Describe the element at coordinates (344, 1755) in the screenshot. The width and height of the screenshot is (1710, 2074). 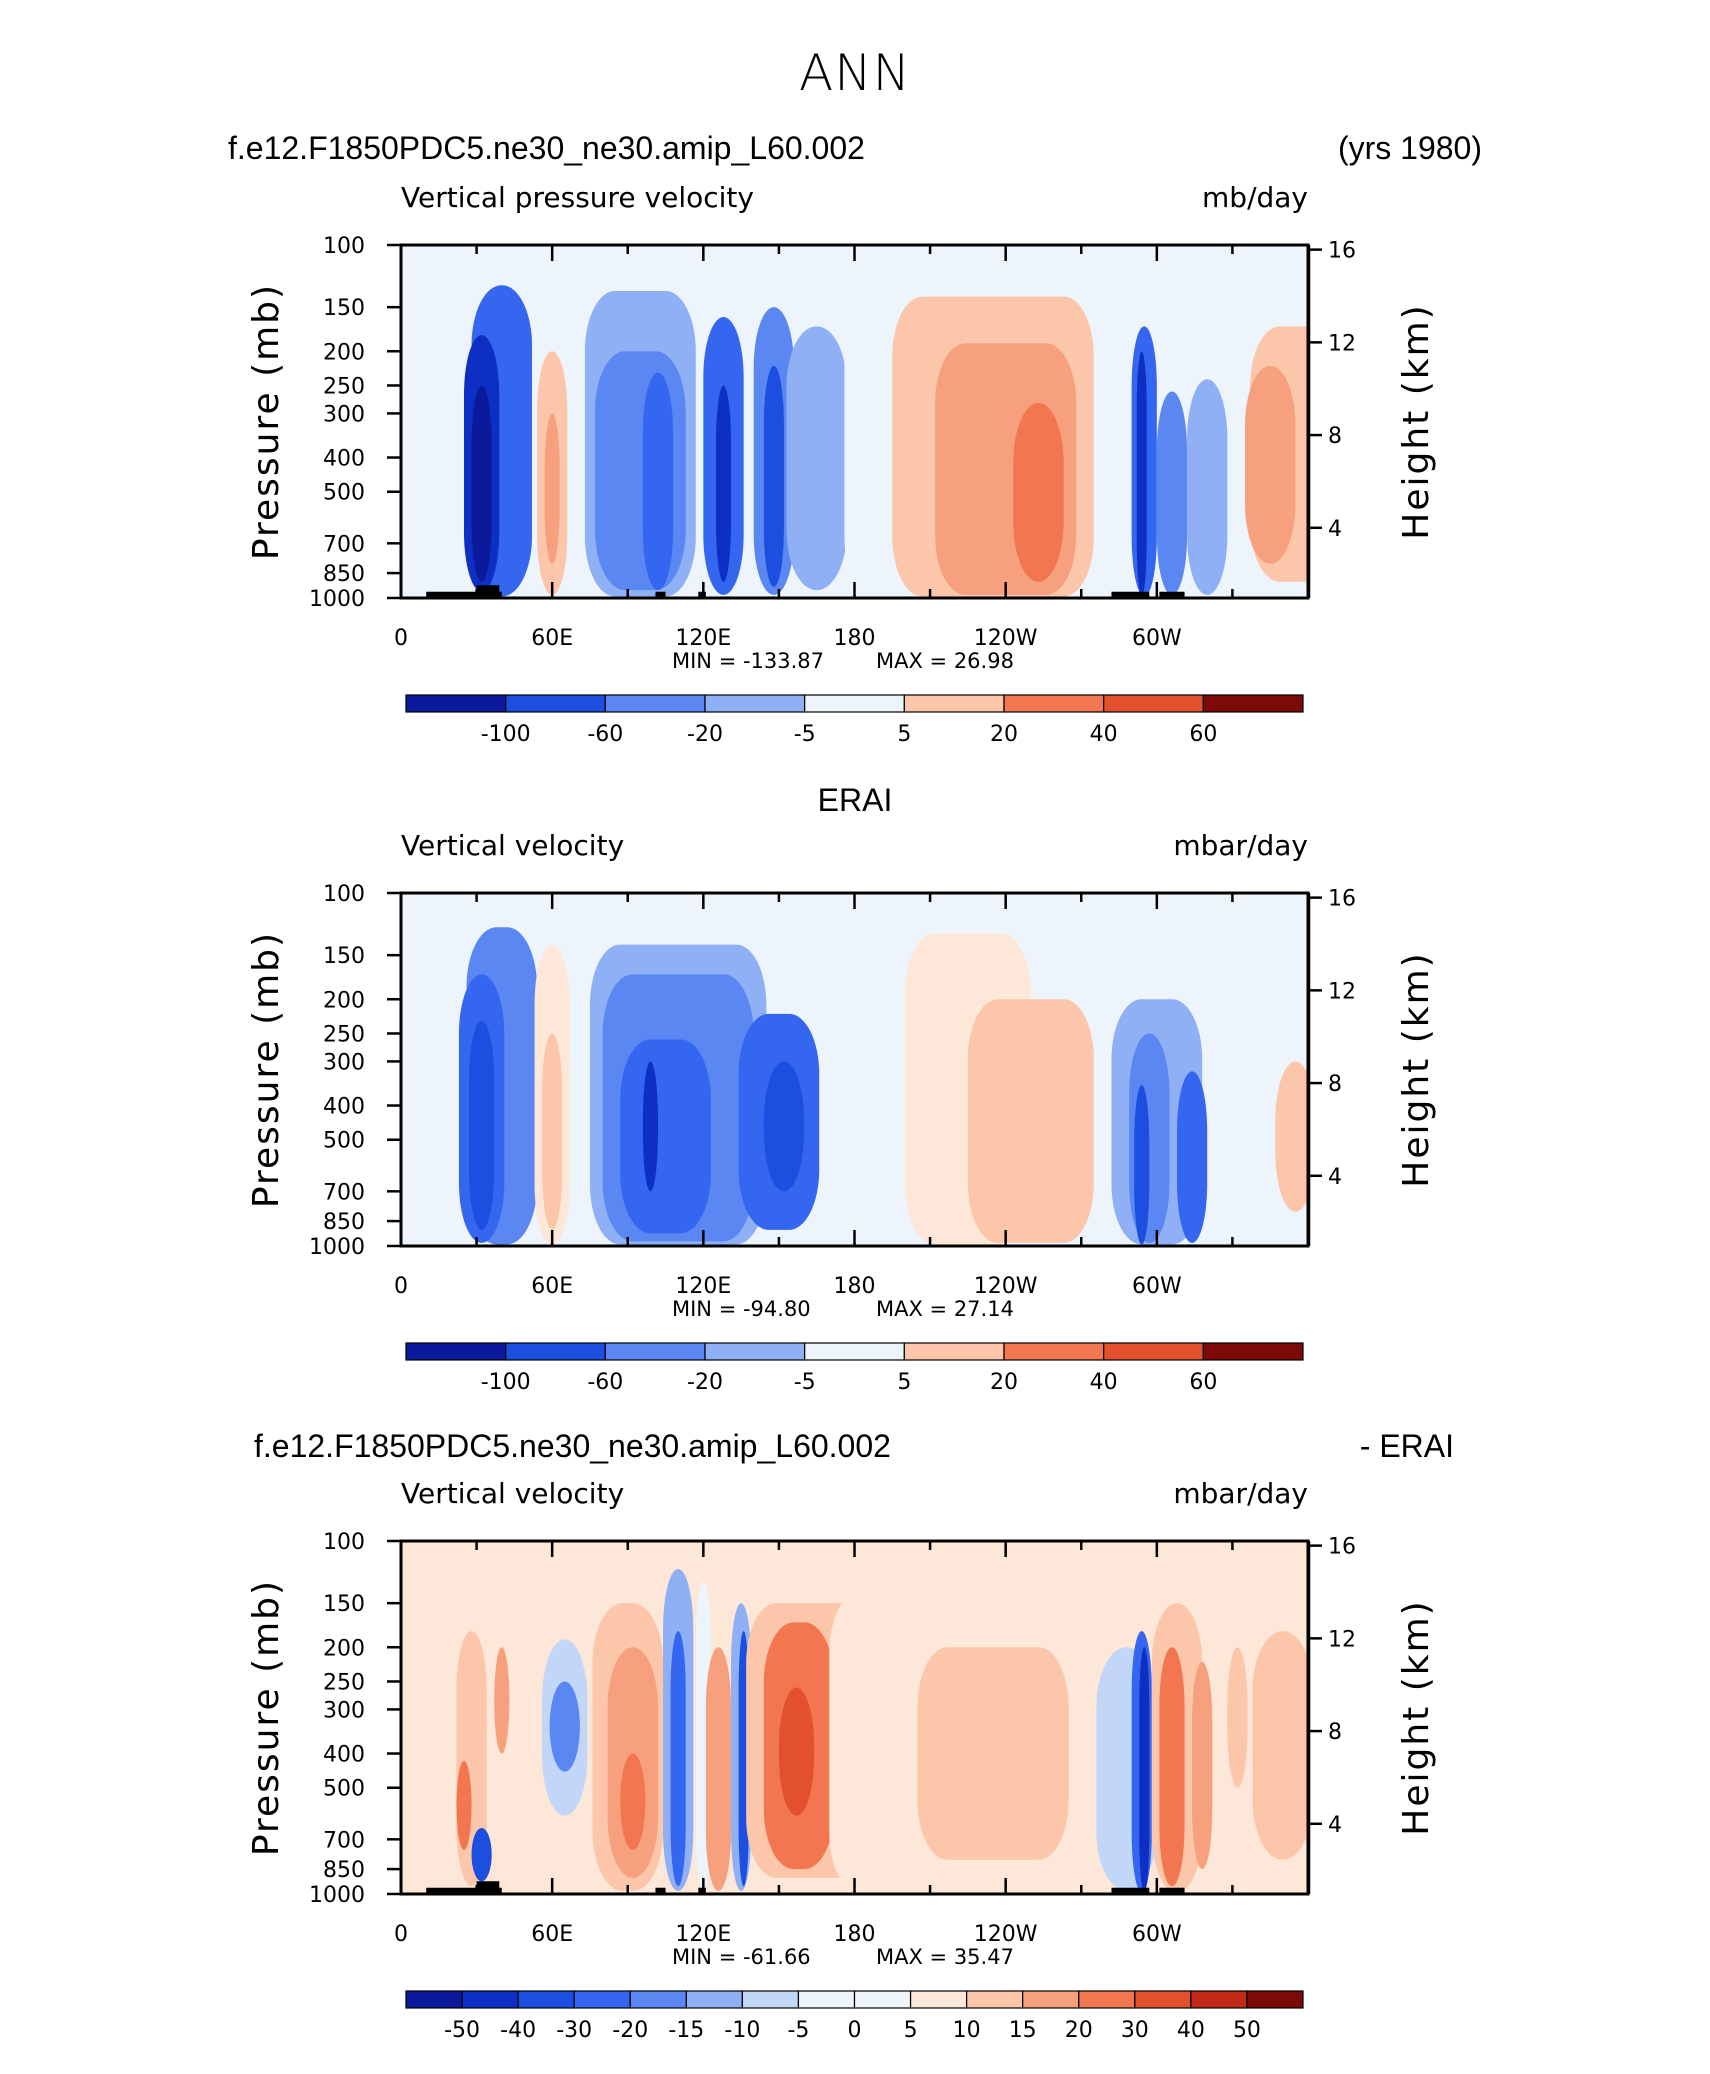
I see `y-tick-label: 400` at that location.